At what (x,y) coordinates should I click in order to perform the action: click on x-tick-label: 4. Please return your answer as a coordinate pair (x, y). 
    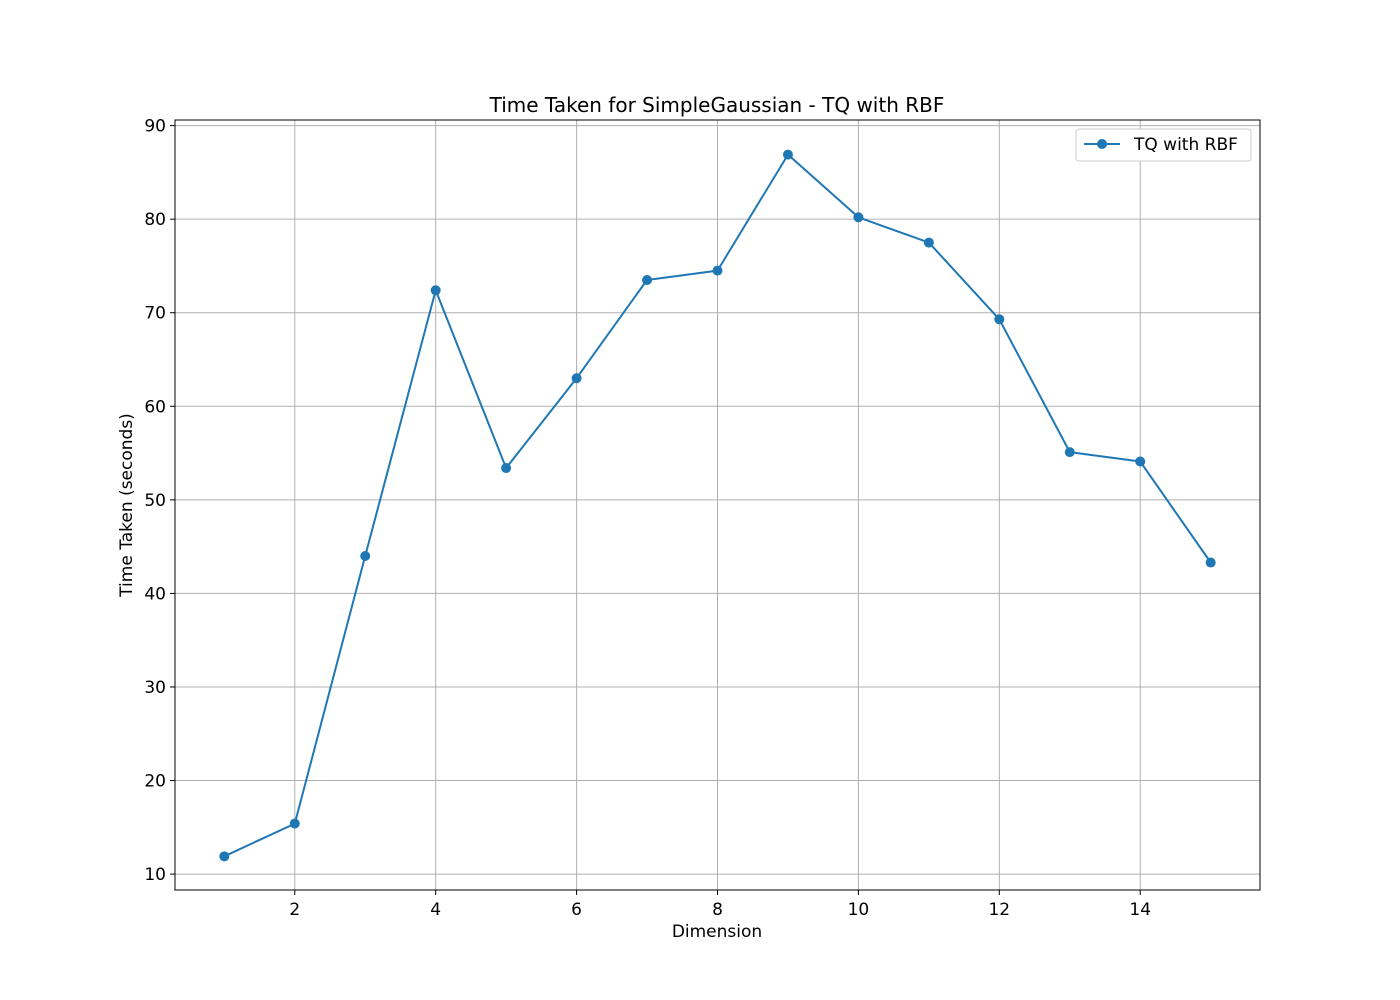
    Looking at the image, I should click on (435, 910).